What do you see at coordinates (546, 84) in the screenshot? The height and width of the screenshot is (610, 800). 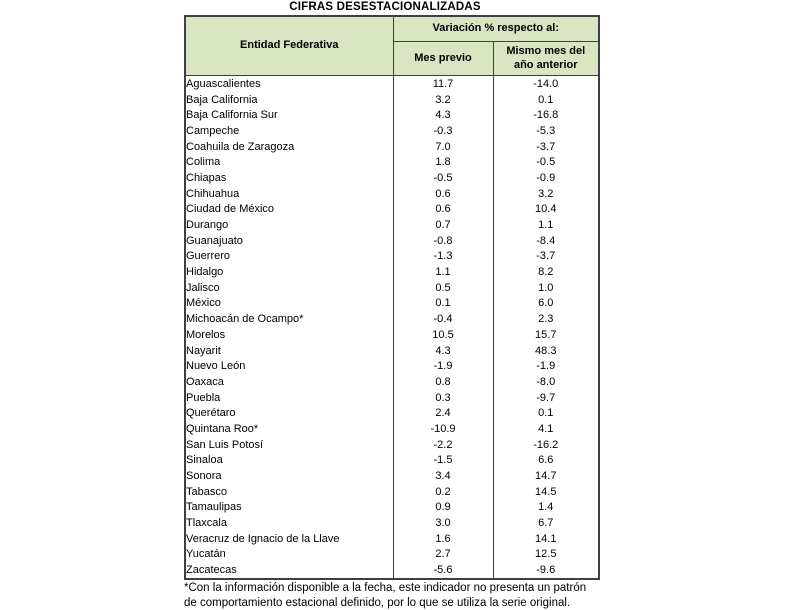 I see `yoy-value-cell: -14.0` at bounding box center [546, 84].